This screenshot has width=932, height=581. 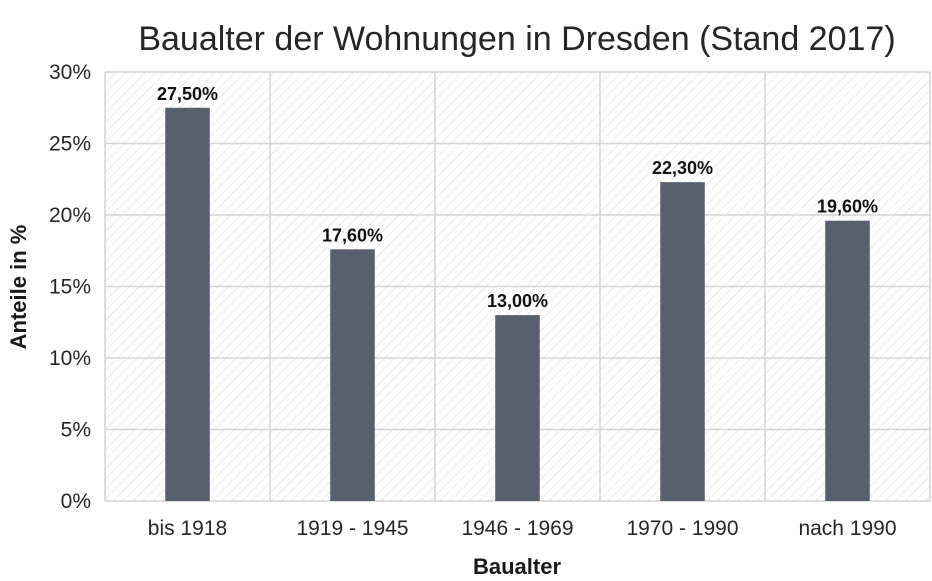 What do you see at coordinates (187, 94) in the screenshot?
I see `data-label-0: 27,50%` at bounding box center [187, 94].